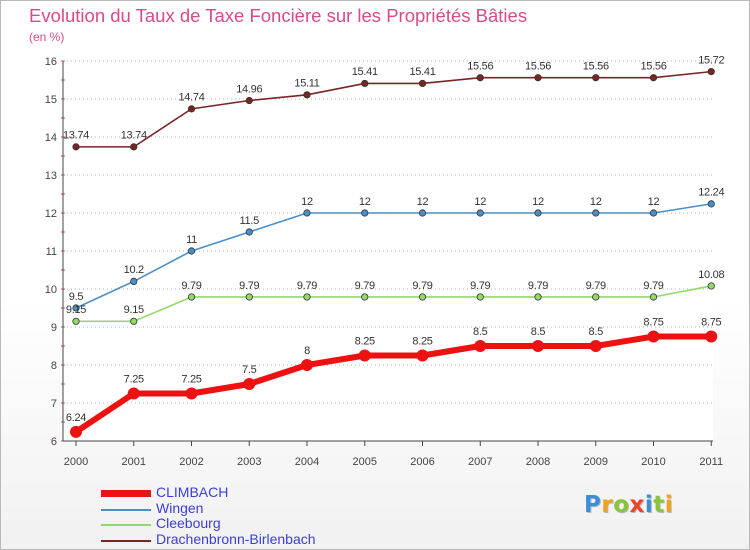 The width and height of the screenshot is (750, 550). What do you see at coordinates (191, 462) in the screenshot?
I see `x-tick-label: 2002` at bounding box center [191, 462].